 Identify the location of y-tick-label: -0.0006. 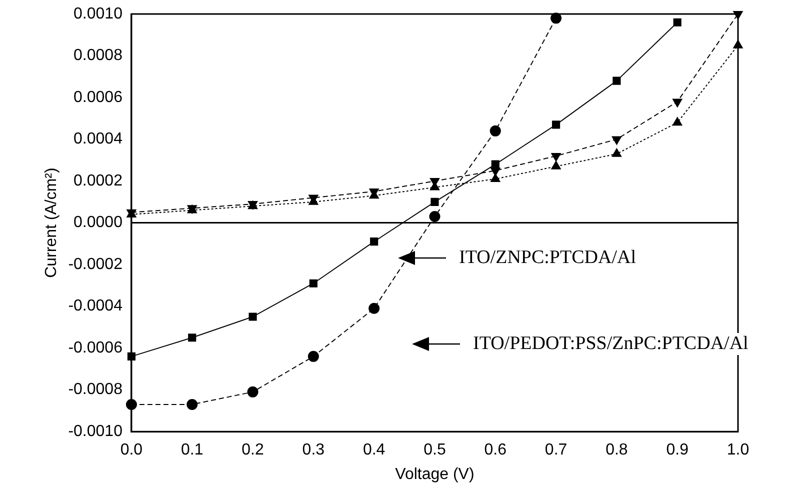
(95, 347).